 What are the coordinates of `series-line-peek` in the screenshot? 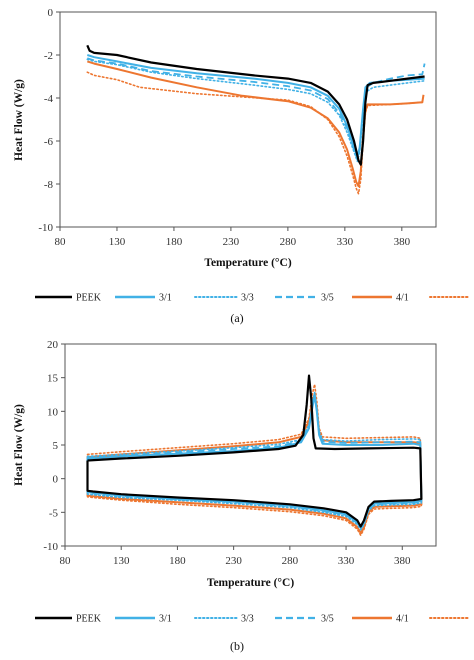 It's located at (255, 105).